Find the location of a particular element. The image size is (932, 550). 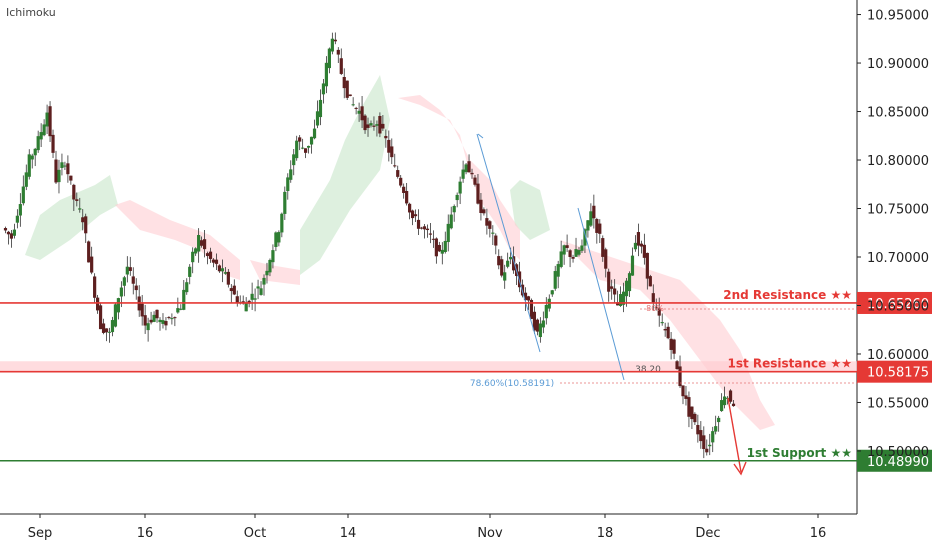

x-tick-label: 14 is located at coordinates (348, 533).